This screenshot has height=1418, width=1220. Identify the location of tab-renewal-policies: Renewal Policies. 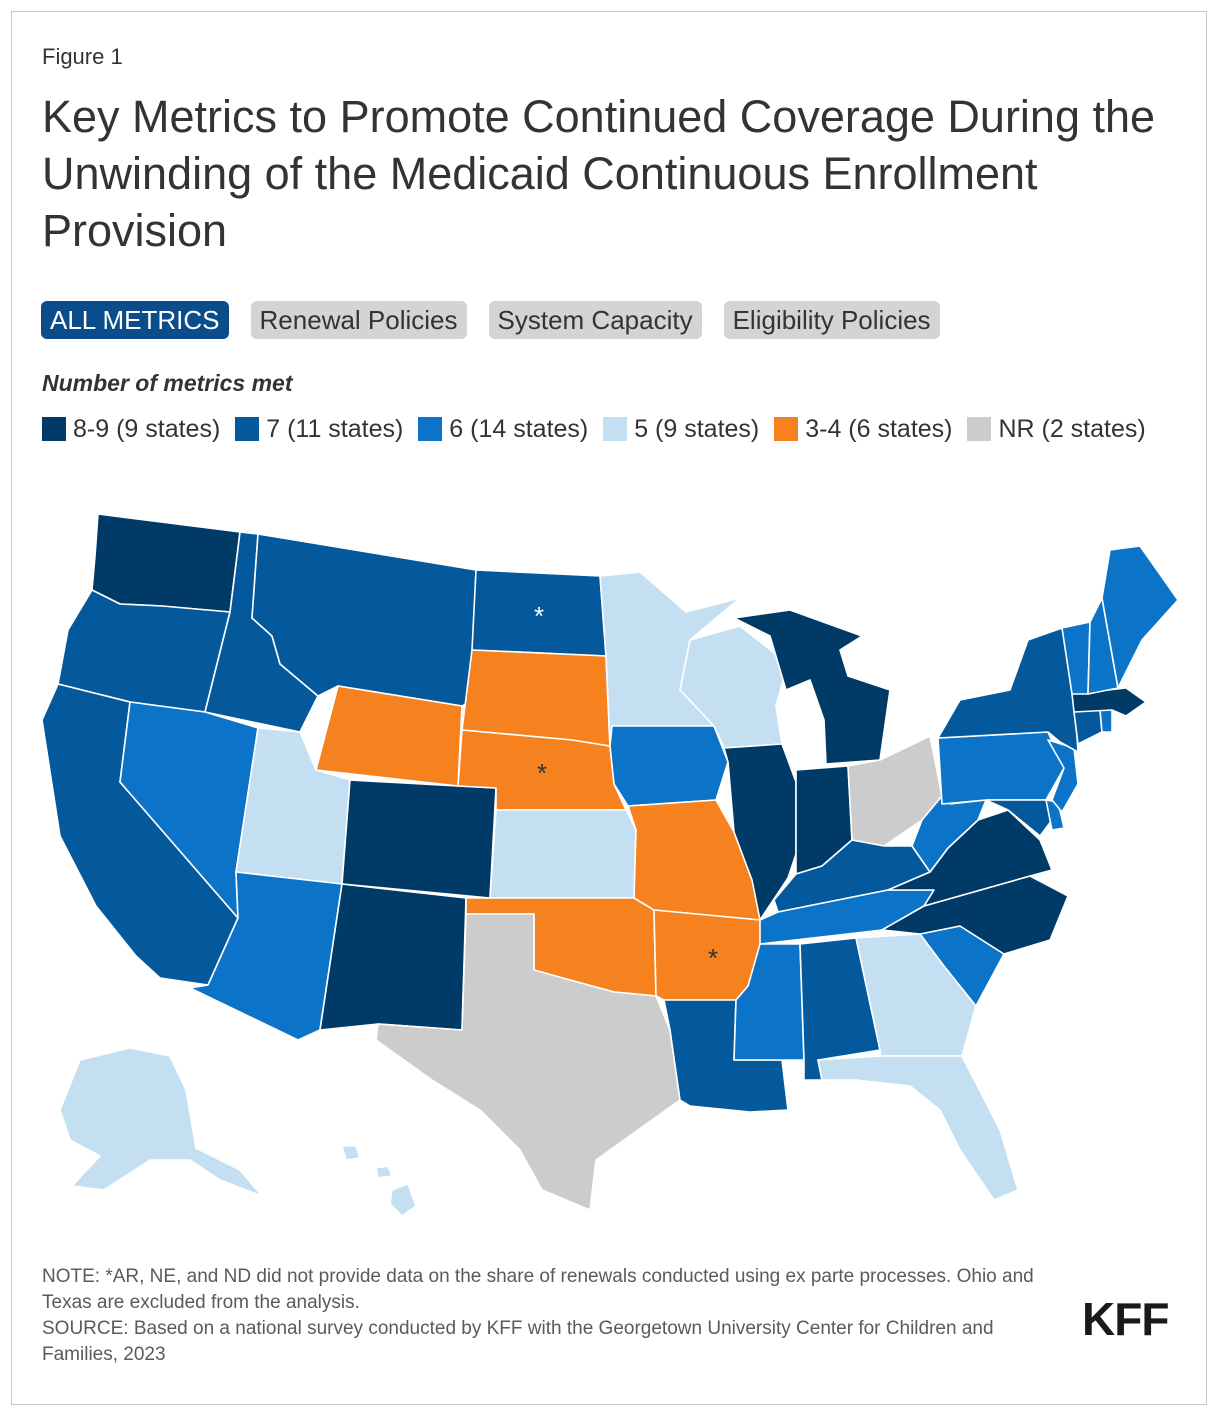
(358, 320).